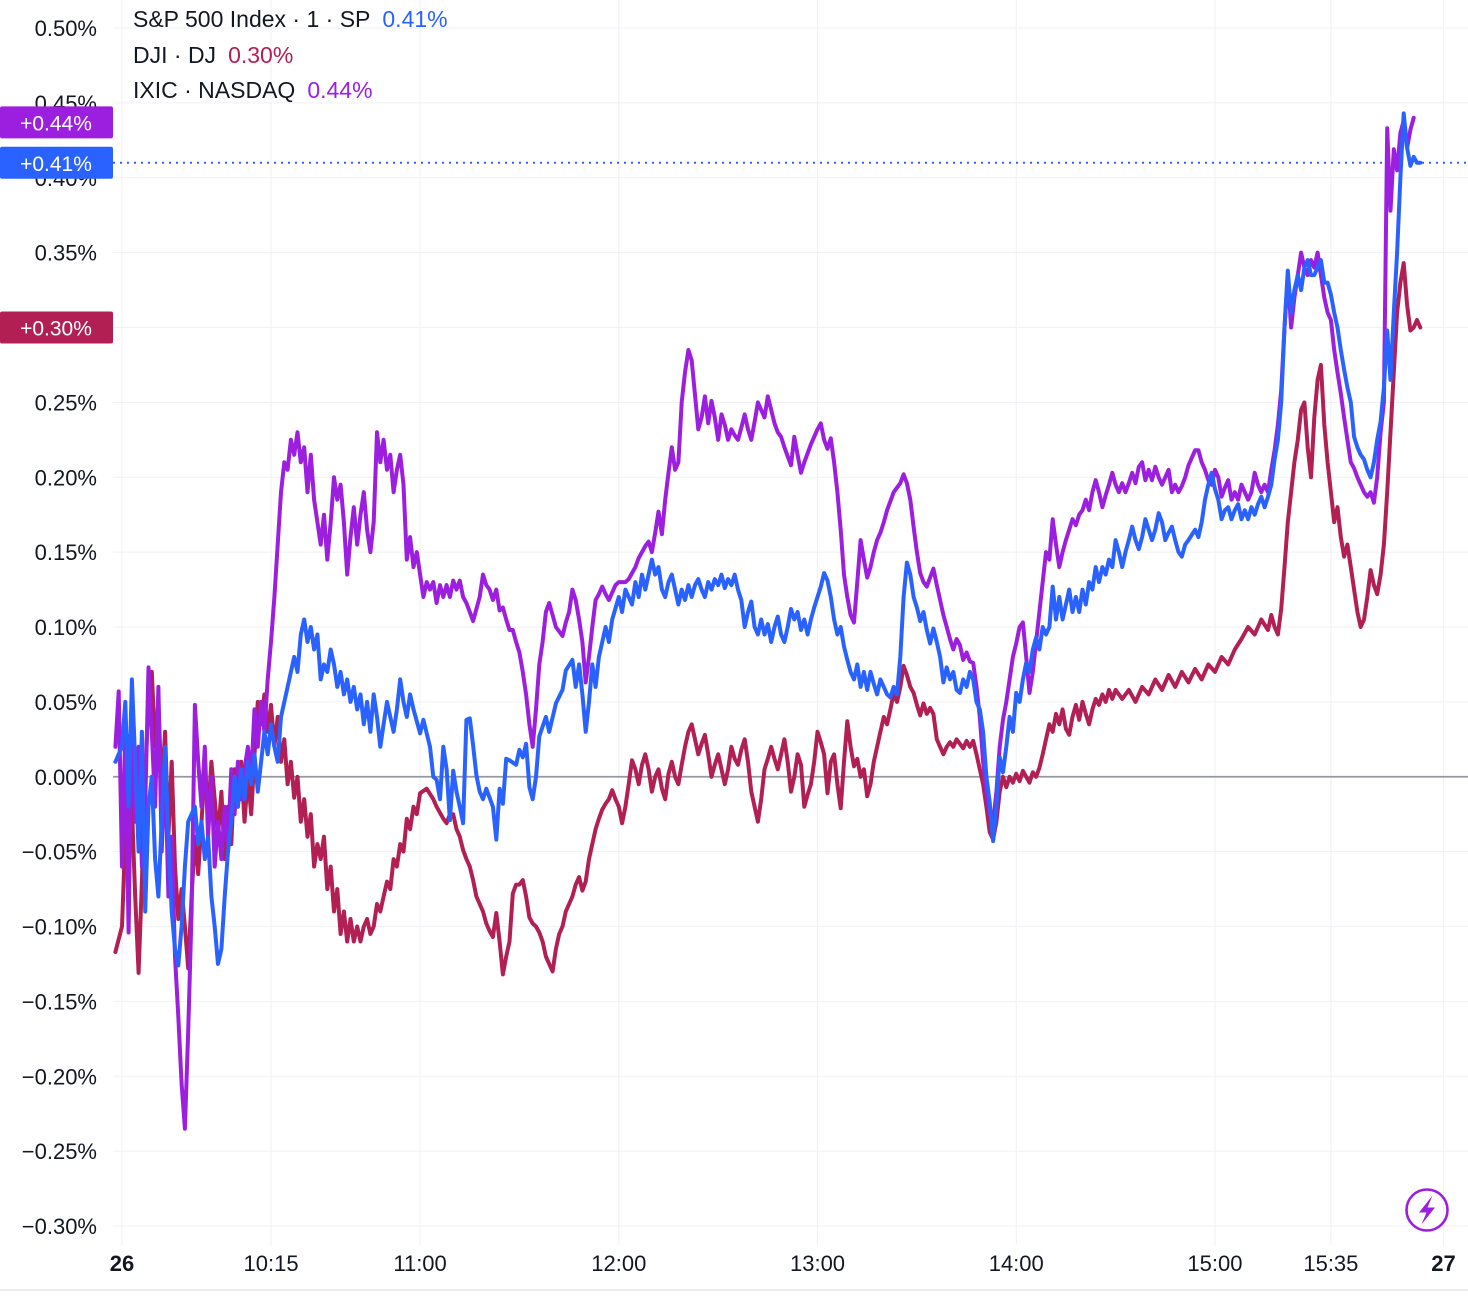 The image size is (1468, 1296). Describe the element at coordinates (66, 702) in the screenshot. I see `y-axis-tick: 0.05%` at that location.